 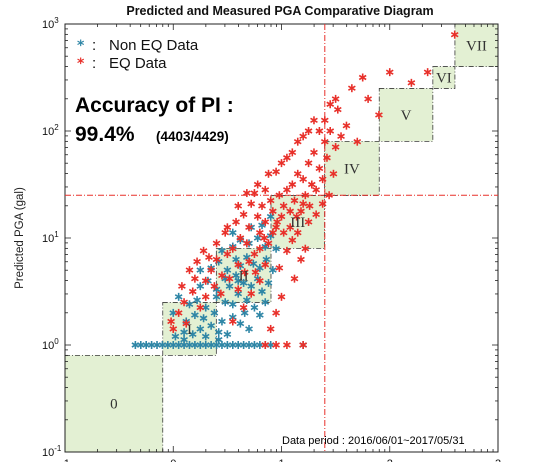 I want to click on y-tick-labels: 10⁻¹ 10⁰ 10¹ 10² 10³, so click(x=52, y=237).